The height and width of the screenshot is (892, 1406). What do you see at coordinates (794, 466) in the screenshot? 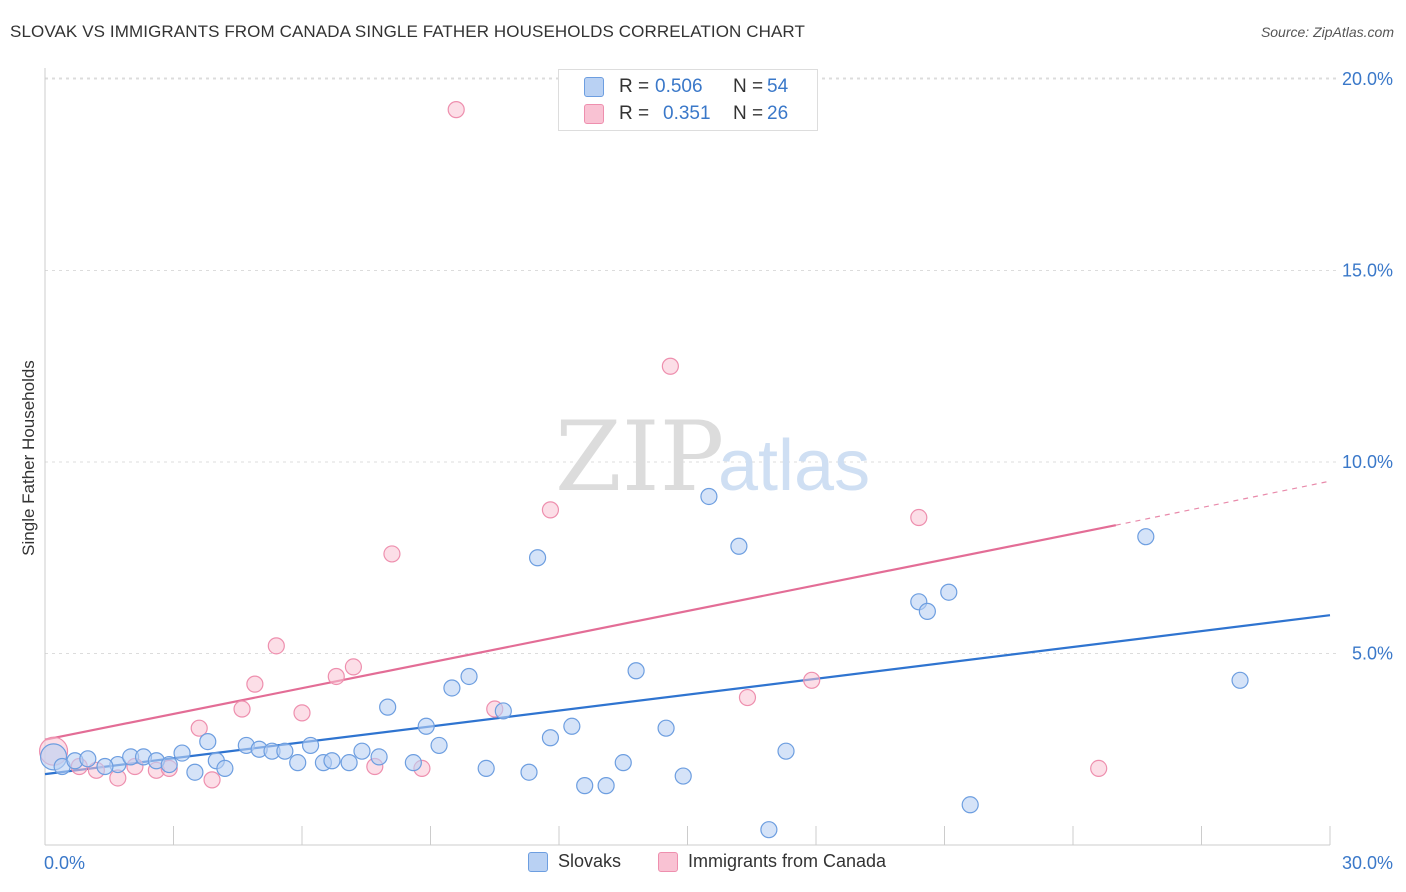
I see `watermark-atlas: atlas` at bounding box center [794, 466].